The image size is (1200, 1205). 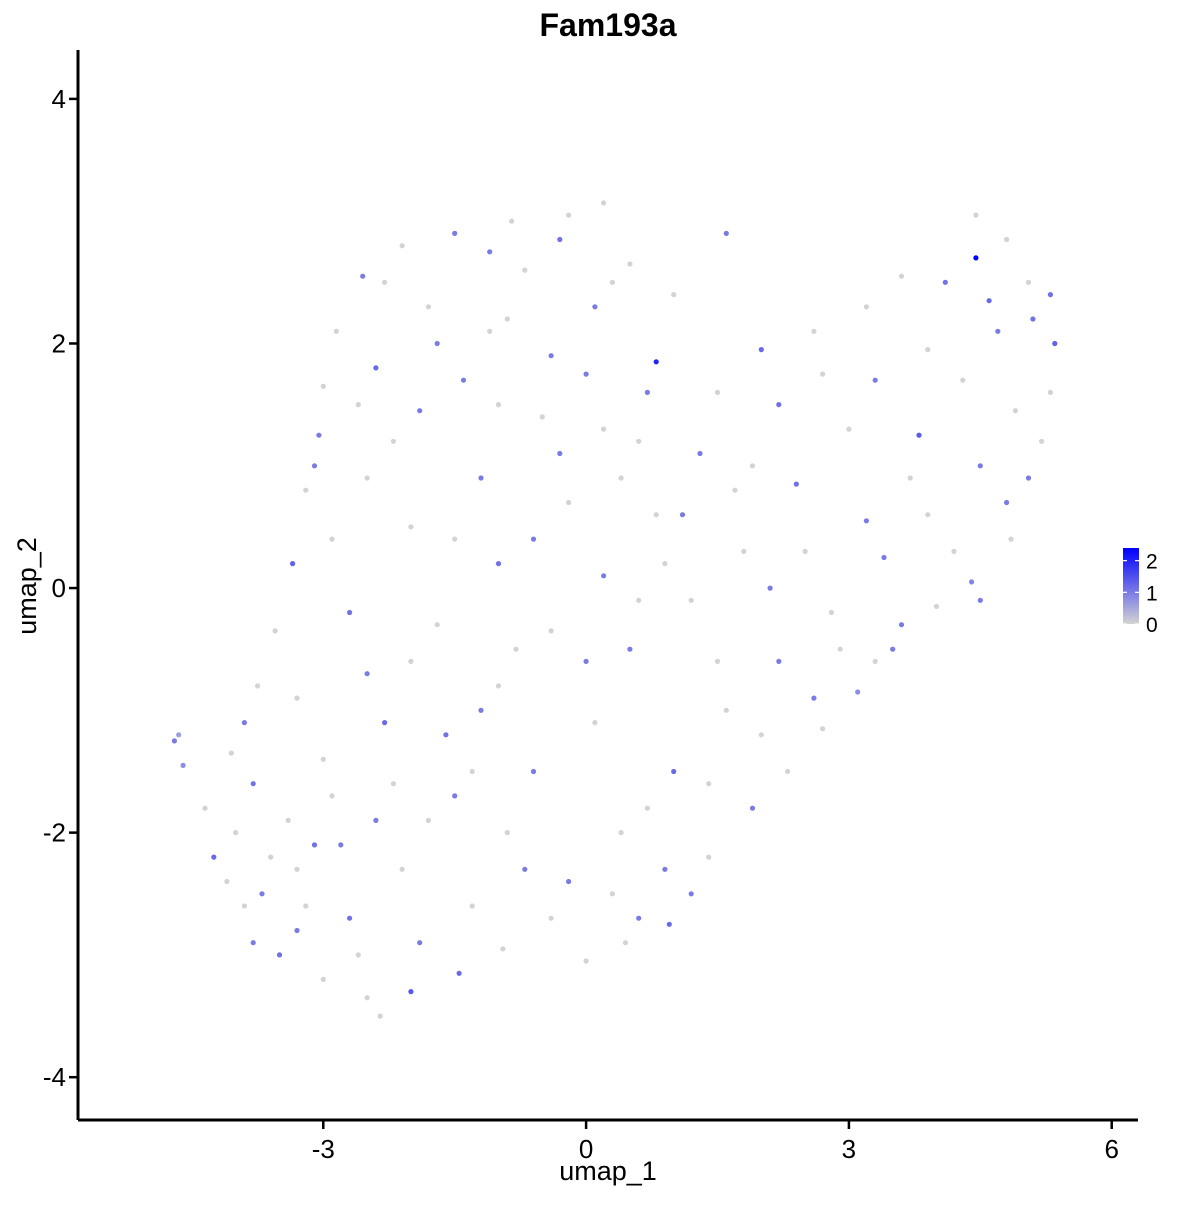 I want to click on y-tick-label: 0, so click(x=59, y=588).